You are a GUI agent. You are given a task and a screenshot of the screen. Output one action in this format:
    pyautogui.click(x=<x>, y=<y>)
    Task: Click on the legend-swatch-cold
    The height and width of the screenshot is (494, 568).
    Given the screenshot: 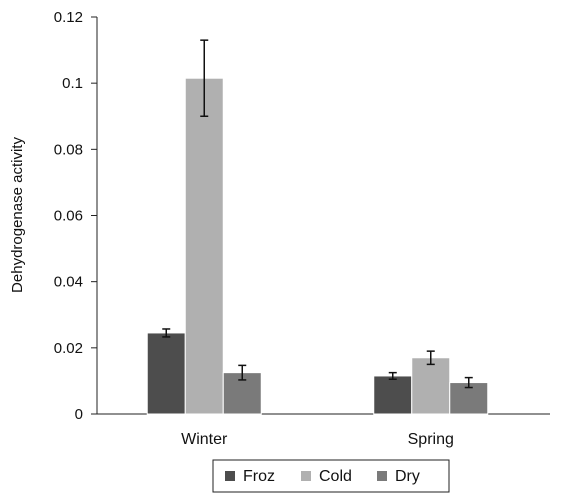 What is the action you would take?
    pyautogui.click(x=306, y=476)
    